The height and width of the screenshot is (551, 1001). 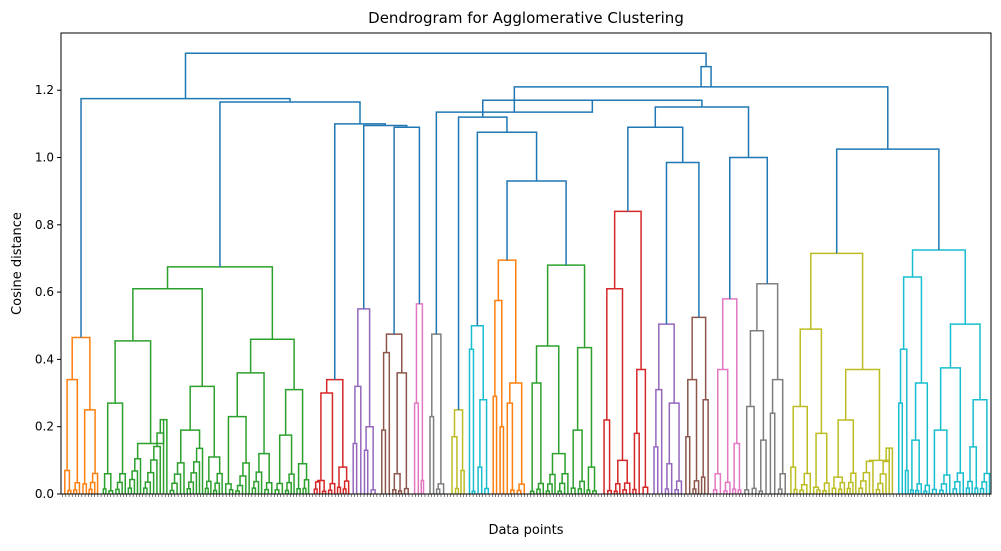 I want to click on x-axis-label: Data points, so click(x=525, y=530).